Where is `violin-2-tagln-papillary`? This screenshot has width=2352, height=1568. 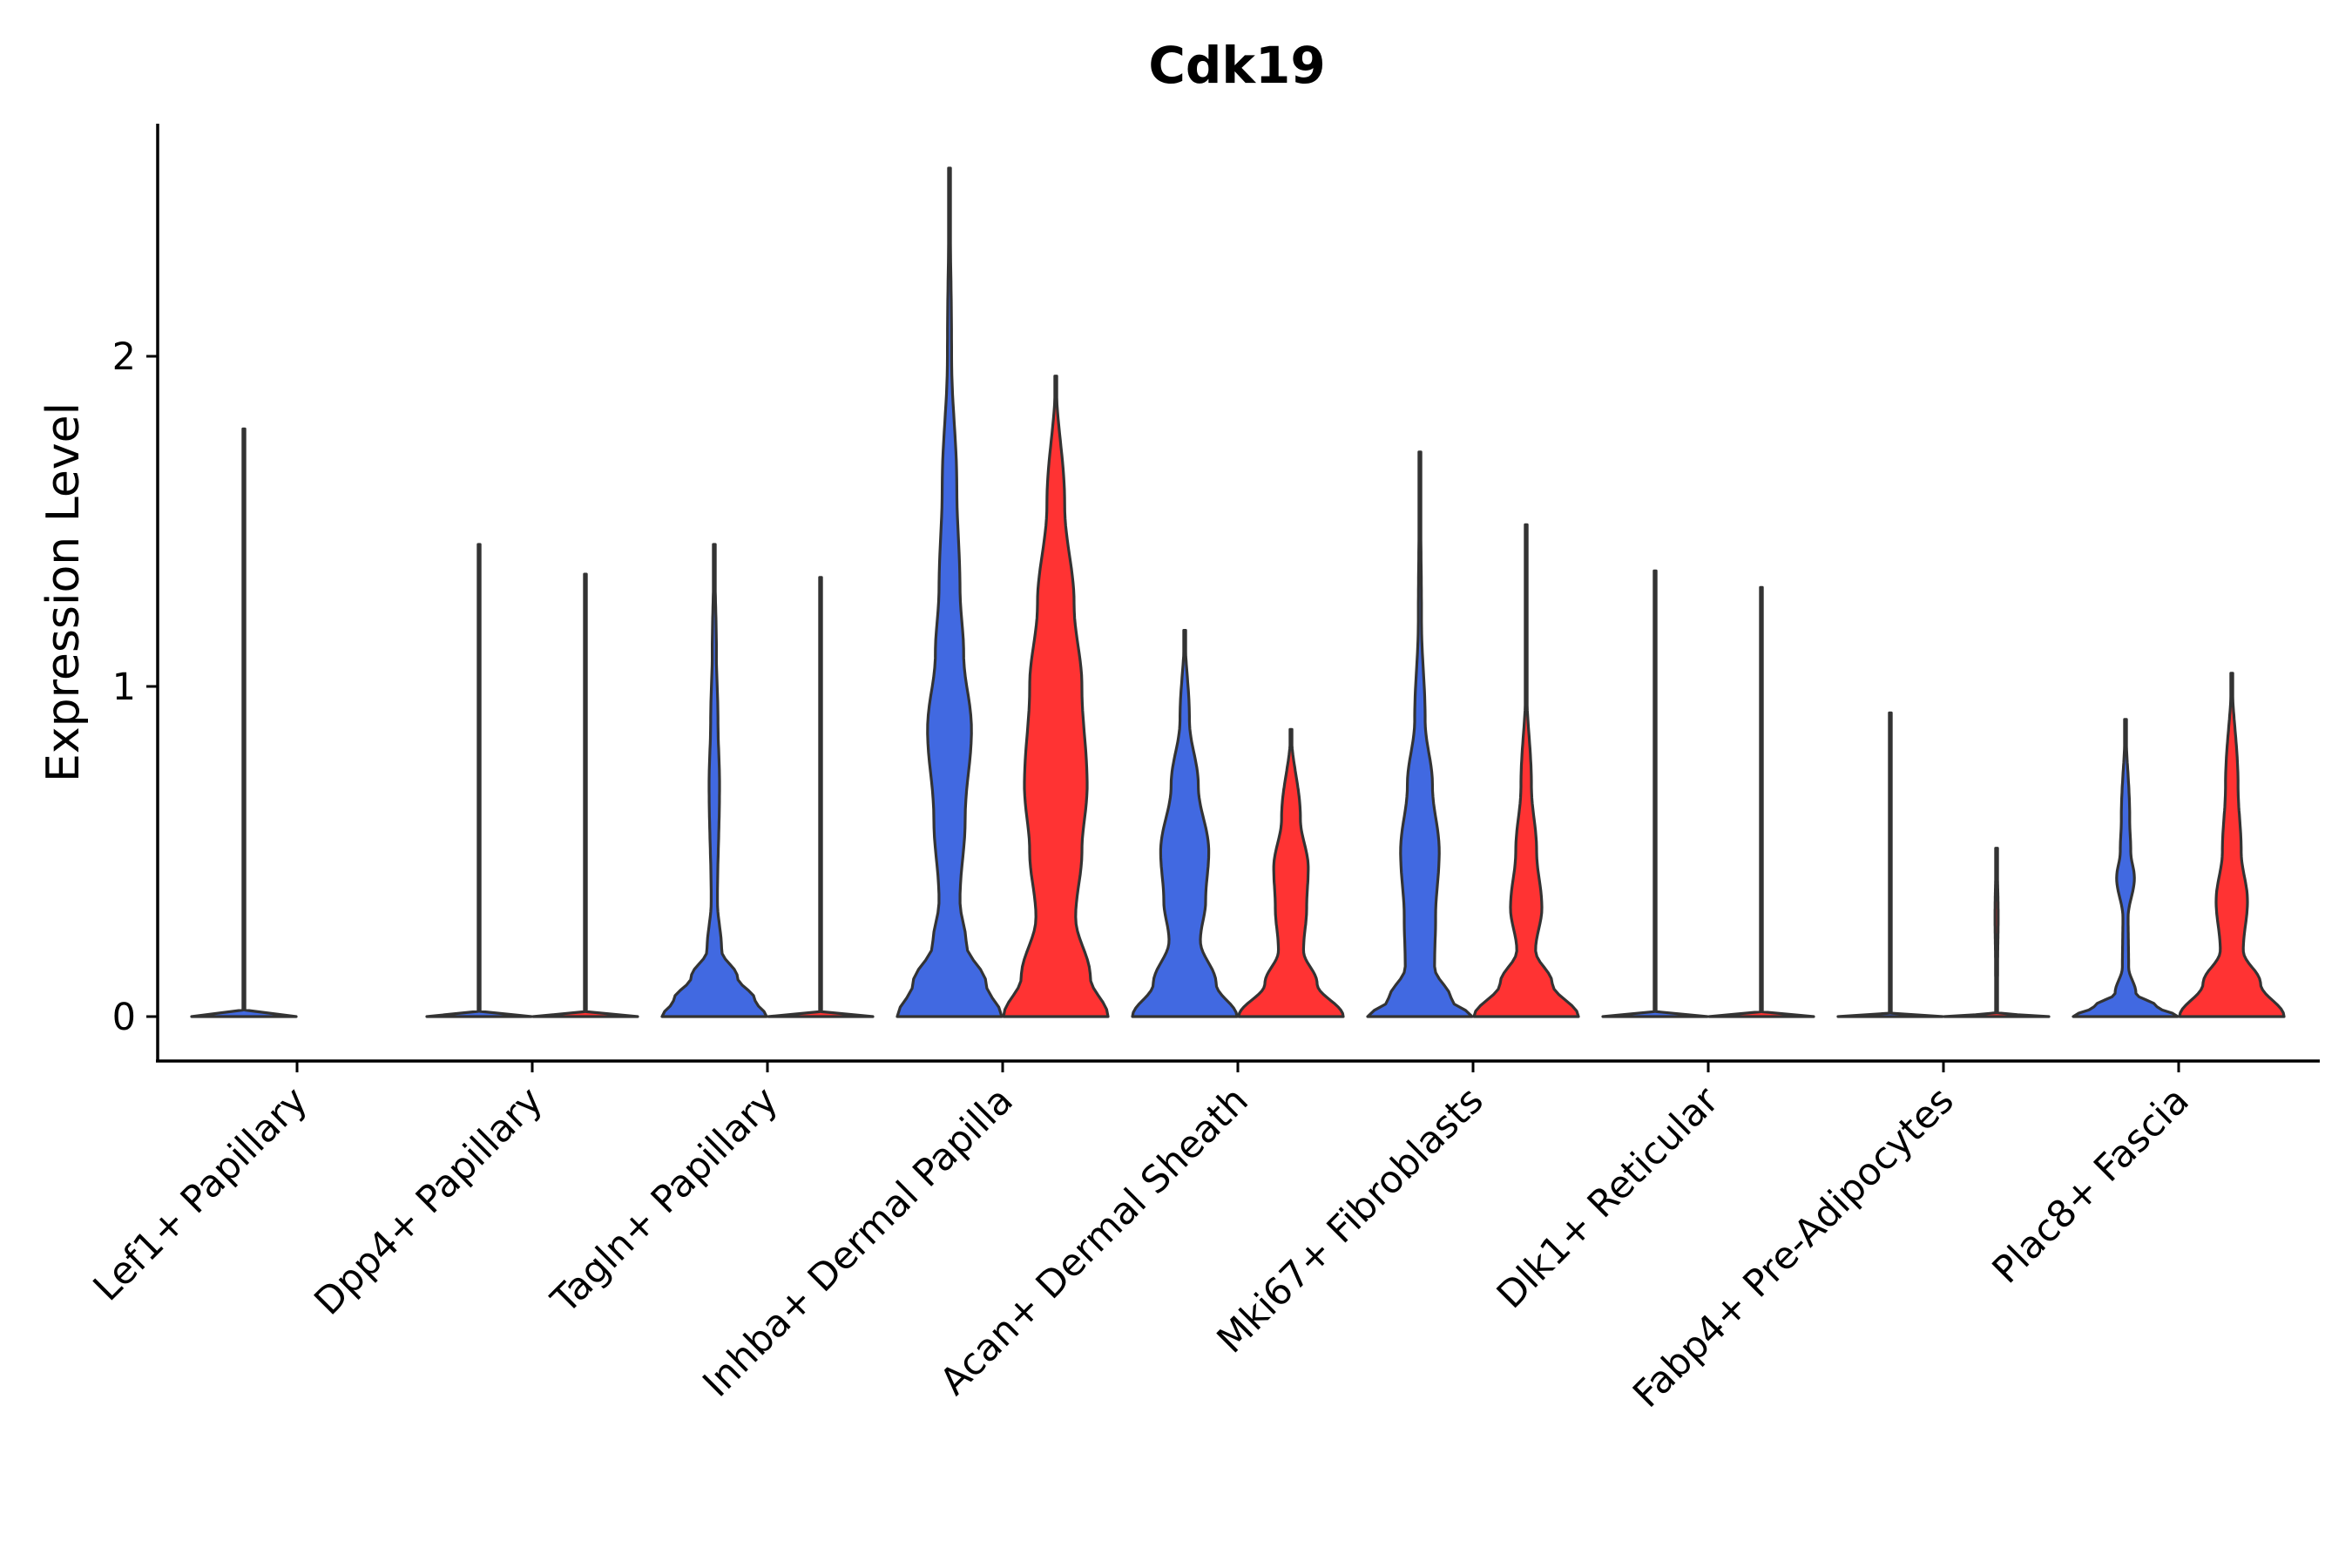
violin-2-tagln-papillary is located at coordinates (821, 797).